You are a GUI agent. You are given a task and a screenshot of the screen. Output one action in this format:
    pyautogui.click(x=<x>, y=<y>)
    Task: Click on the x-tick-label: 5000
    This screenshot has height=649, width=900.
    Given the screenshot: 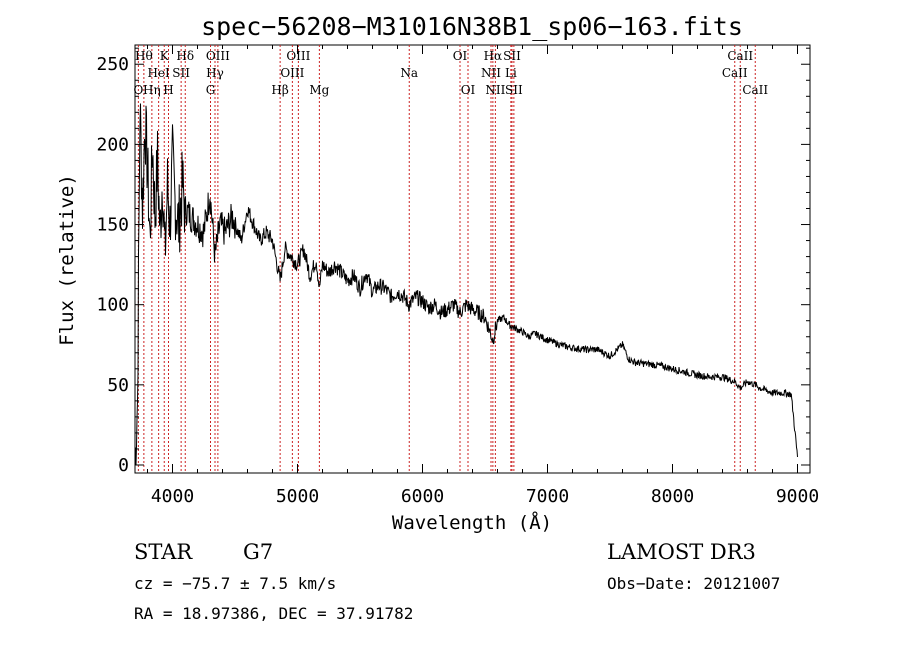 What is the action you would take?
    pyautogui.click(x=297, y=496)
    